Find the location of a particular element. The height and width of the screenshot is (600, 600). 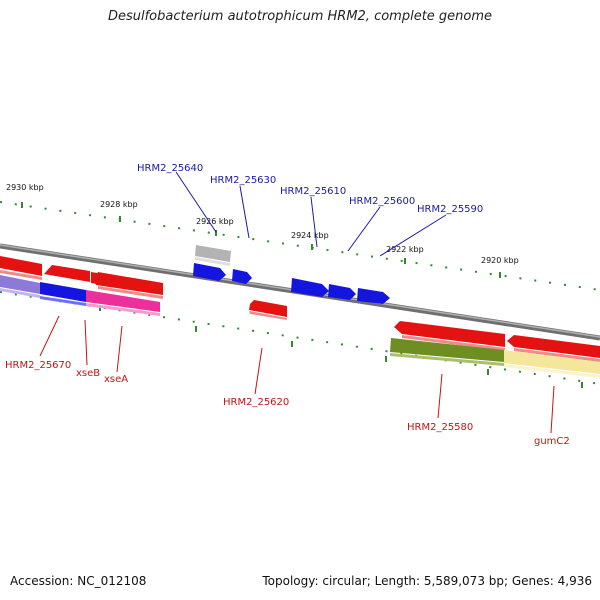

gene-label: HRM2_25670 is located at coordinates (38, 365).